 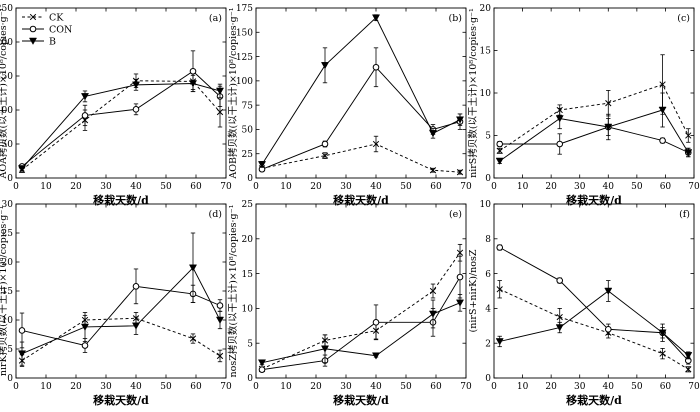 I want to click on x-tick-label-2-3: 30, so click(x=580, y=187).